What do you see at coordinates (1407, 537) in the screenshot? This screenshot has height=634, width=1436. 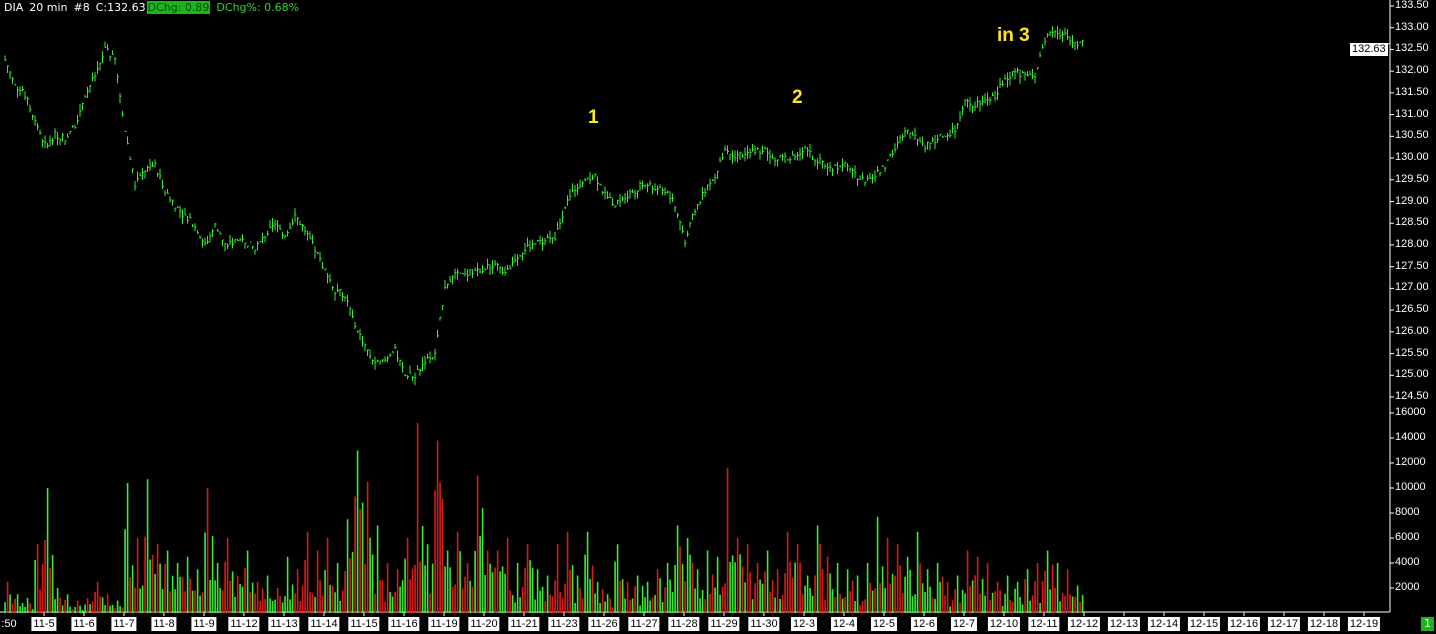 I see `volume-tick-label: 6000` at bounding box center [1407, 537].